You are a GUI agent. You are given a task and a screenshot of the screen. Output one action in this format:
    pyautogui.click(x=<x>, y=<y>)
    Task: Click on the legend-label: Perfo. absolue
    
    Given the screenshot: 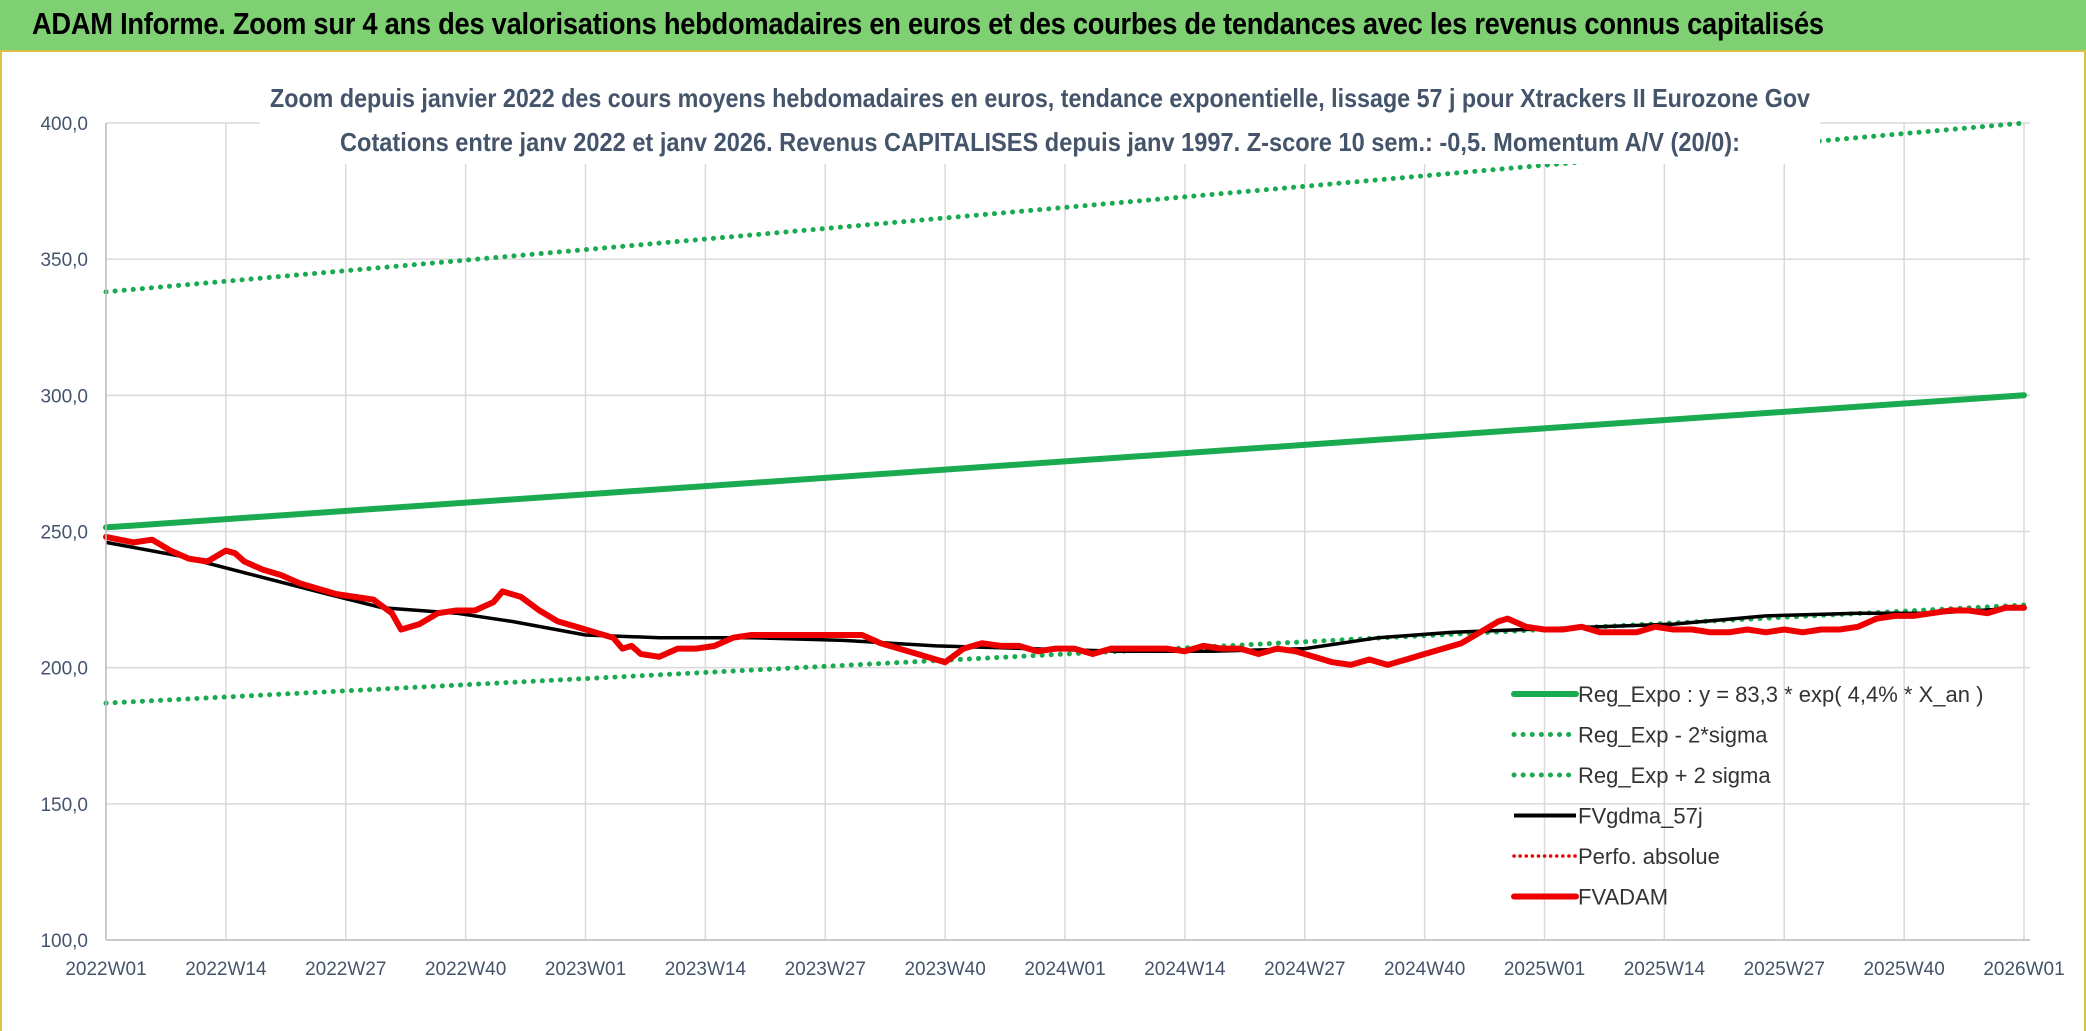 What is the action you would take?
    pyautogui.click(x=1649, y=856)
    